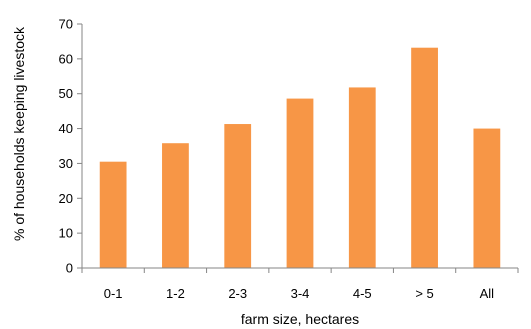 This screenshot has height=329, width=531. What do you see at coordinates (113, 293) in the screenshot?
I see `x-tick-label: 0-1` at bounding box center [113, 293].